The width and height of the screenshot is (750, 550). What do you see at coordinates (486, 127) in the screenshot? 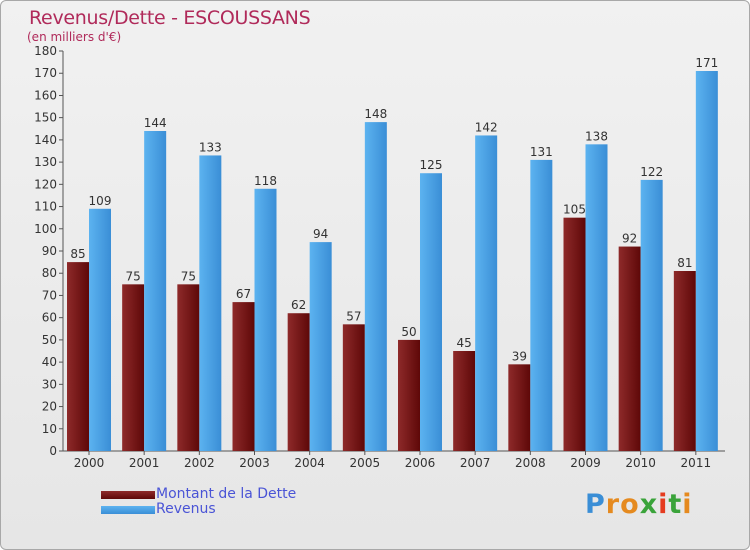
I see `data-label-revenus: 142` at bounding box center [486, 127].